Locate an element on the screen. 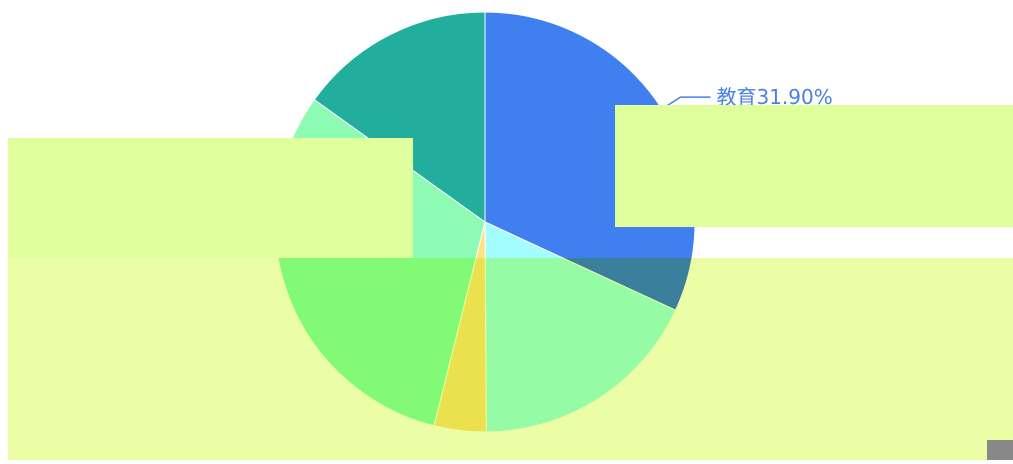 The height and width of the screenshot is (464, 1013). overlay-band-left is located at coordinates (210, 198).